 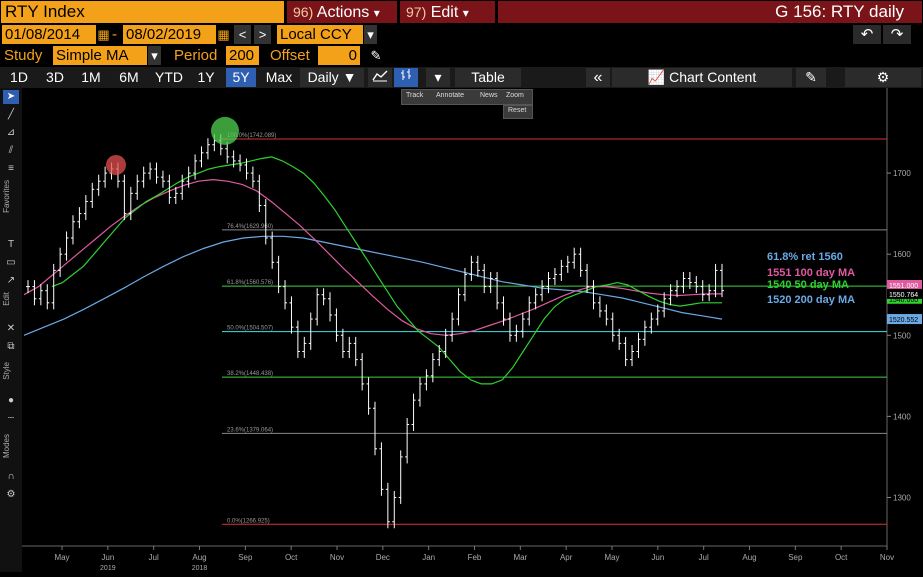 I want to click on x-tick-label: Jul, so click(x=704, y=557).